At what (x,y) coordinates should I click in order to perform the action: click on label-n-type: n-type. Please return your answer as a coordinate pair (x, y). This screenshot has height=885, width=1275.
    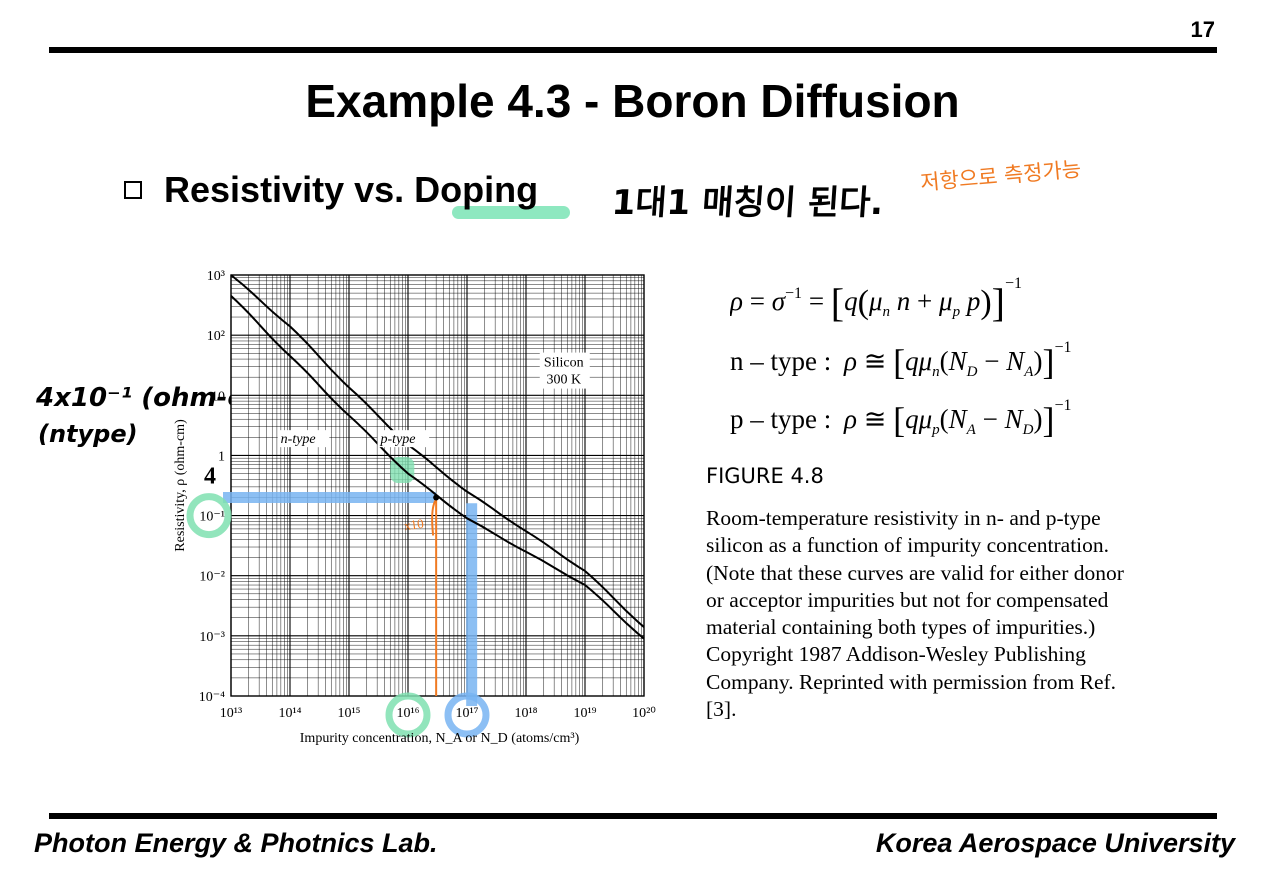
    Looking at the image, I should click on (298, 439).